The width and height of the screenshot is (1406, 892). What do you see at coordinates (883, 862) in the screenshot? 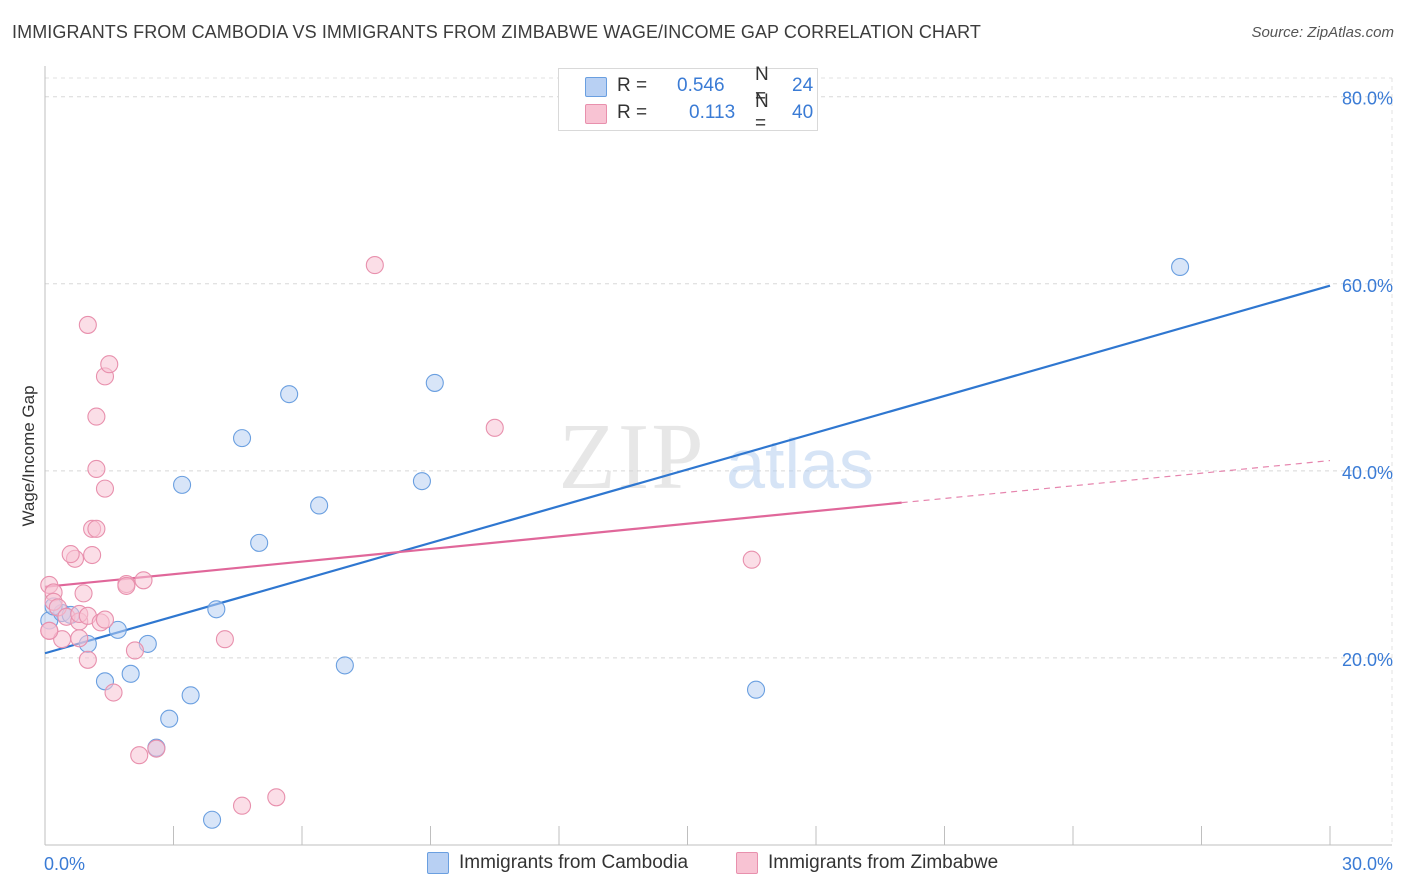
I see `series-label-zimbabwe: Immigrants from Zimbabwe` at bounding box center [883, 862].